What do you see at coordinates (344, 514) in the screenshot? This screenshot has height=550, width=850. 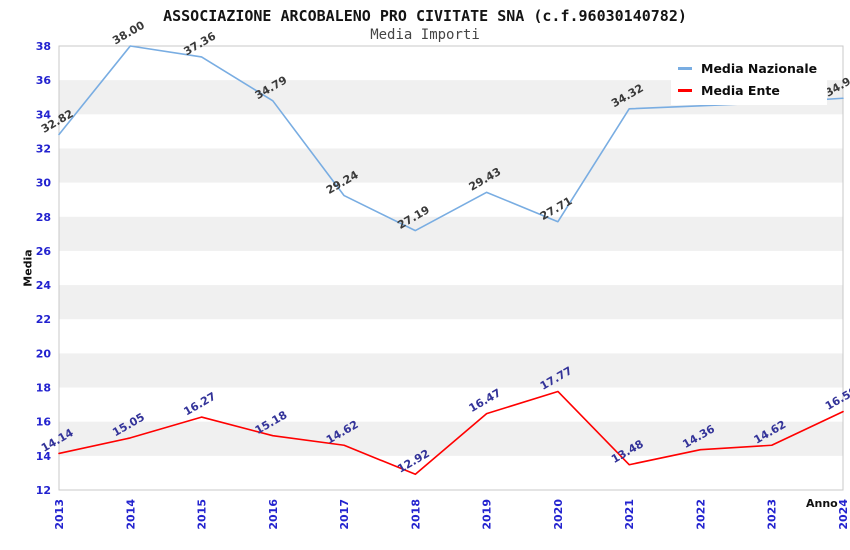 I see `x-axis-tick-label: 2017` at bounding box center [344, 514].